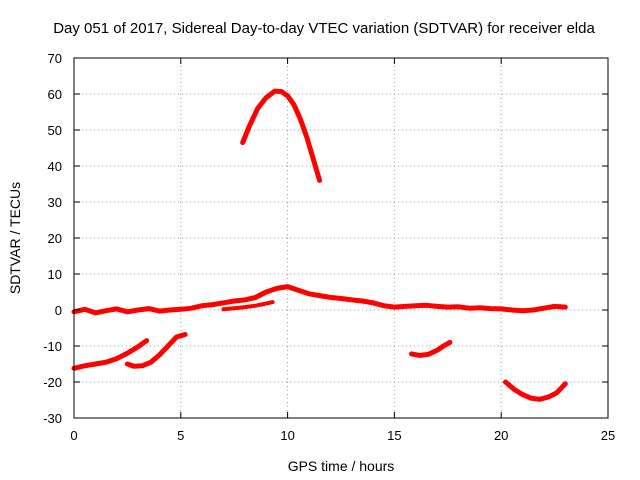 Image resolution: width=640 pixels, height=480 pixels. Describe the element at coordinates (281, 135) in the screenshot. I see `series-arc-peak` at that location.